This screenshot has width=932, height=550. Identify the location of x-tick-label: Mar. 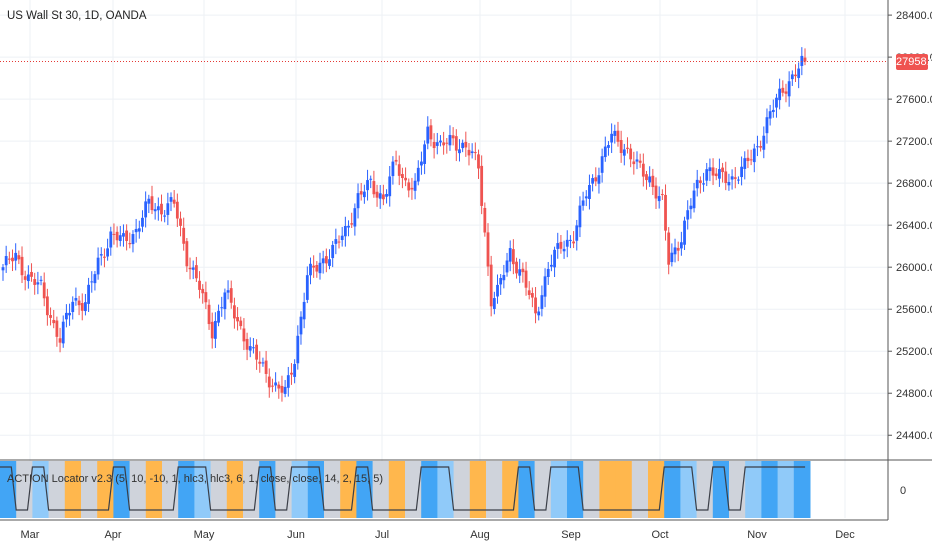
(30, 535).